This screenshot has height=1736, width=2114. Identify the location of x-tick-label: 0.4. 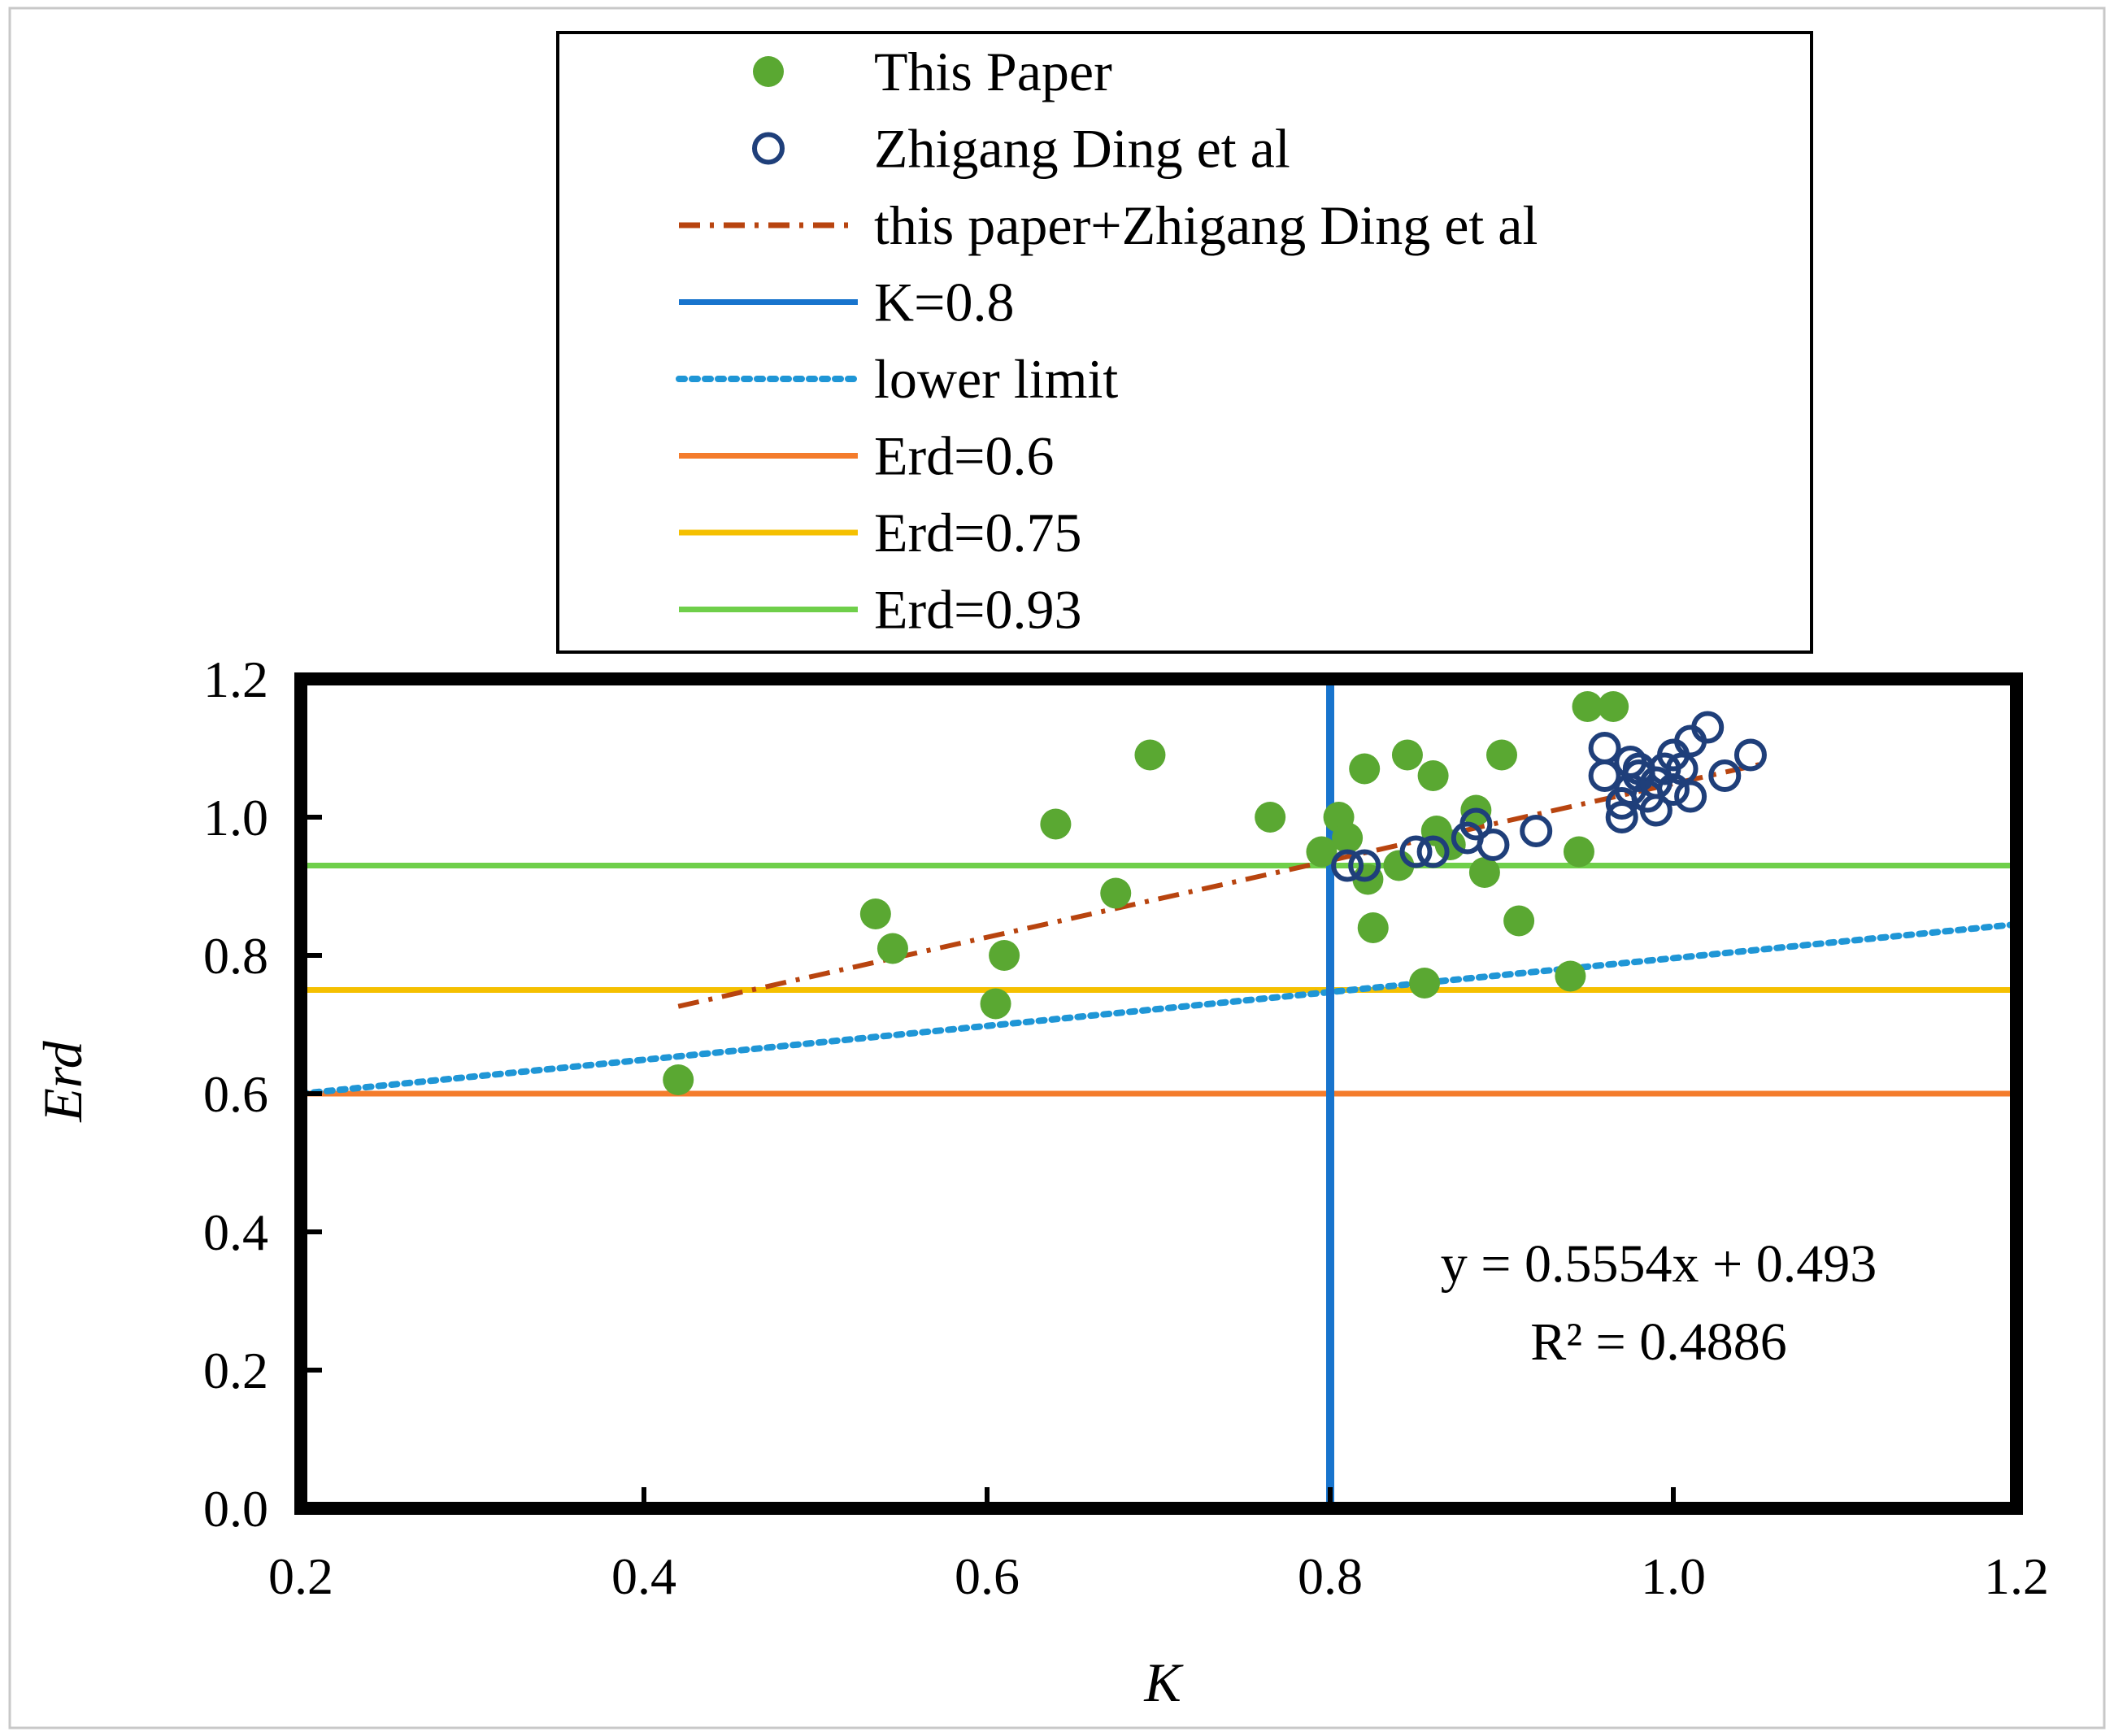
(643, 1576).